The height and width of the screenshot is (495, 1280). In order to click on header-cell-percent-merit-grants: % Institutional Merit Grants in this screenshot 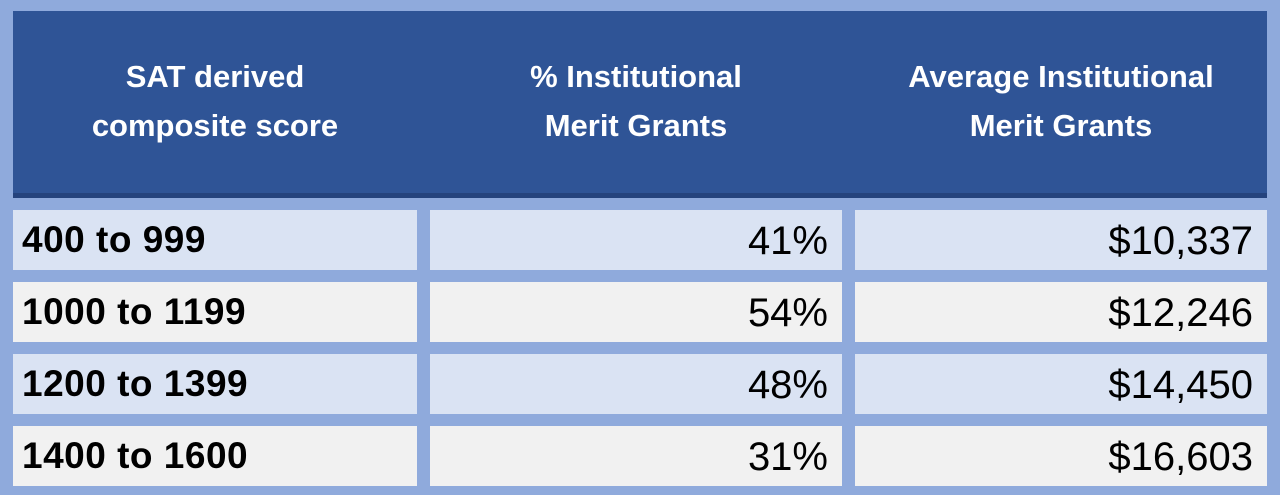, I will do `click(636, 102)`.